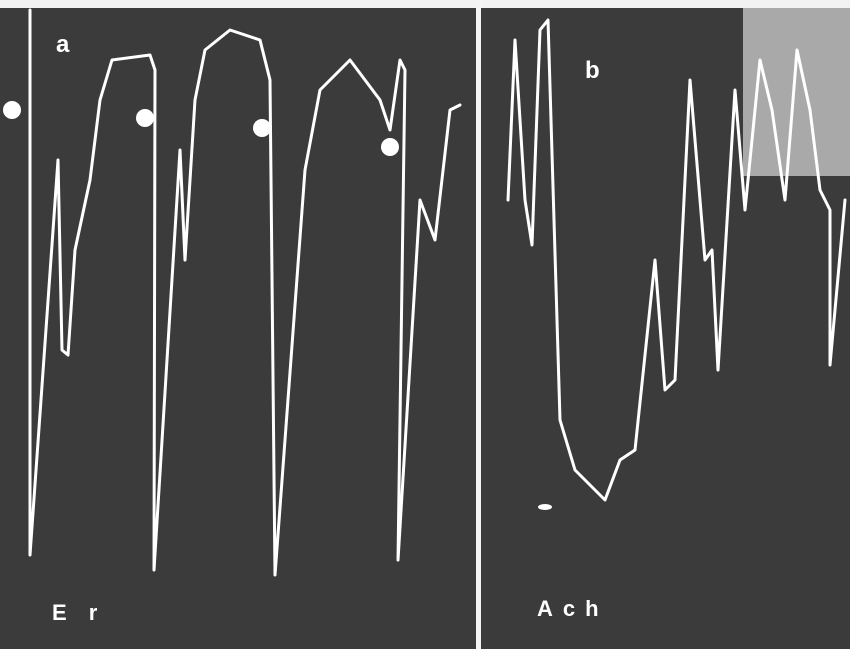  I want to click on panel-caption: Ach, so click(573, 608).